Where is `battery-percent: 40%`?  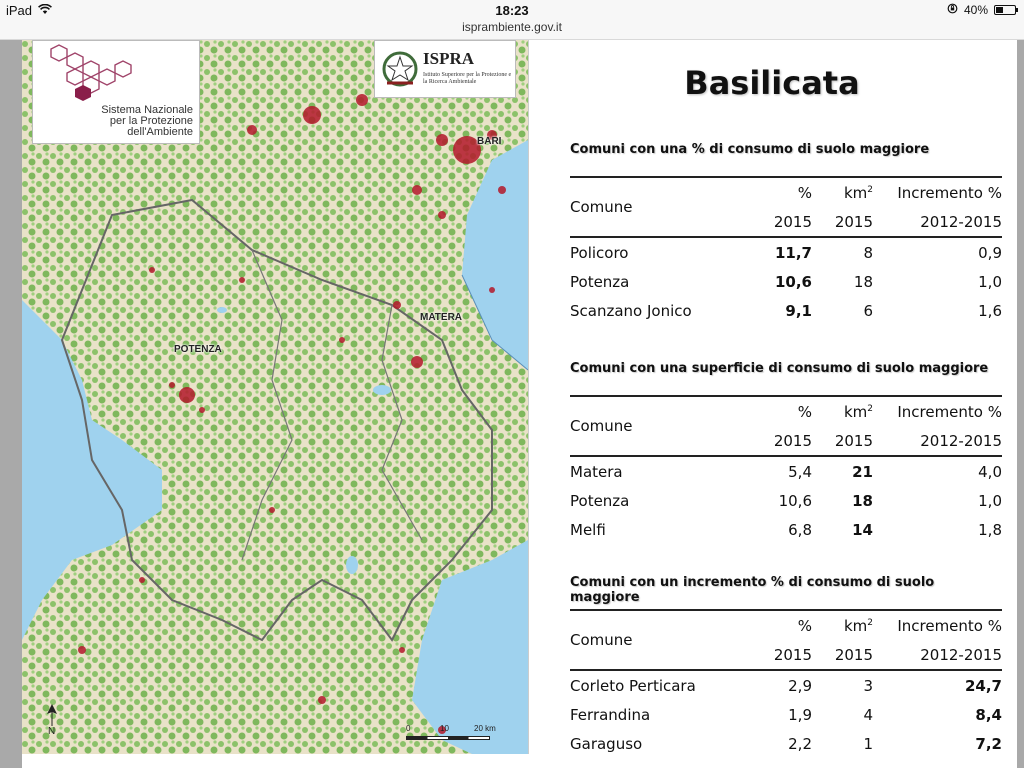 battery-percent: 40% is located at coordinates (975, 10).